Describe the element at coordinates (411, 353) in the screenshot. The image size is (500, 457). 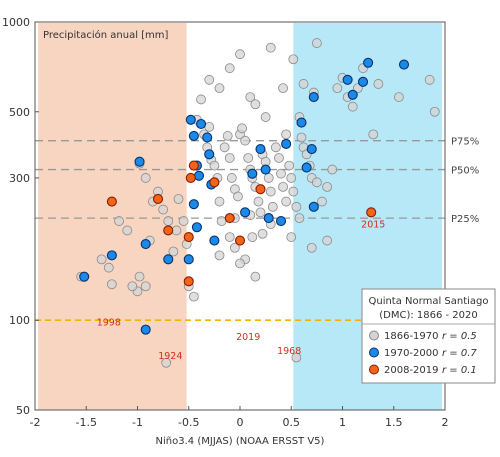
I see `legend-label-1: 1970-2000` at that location.